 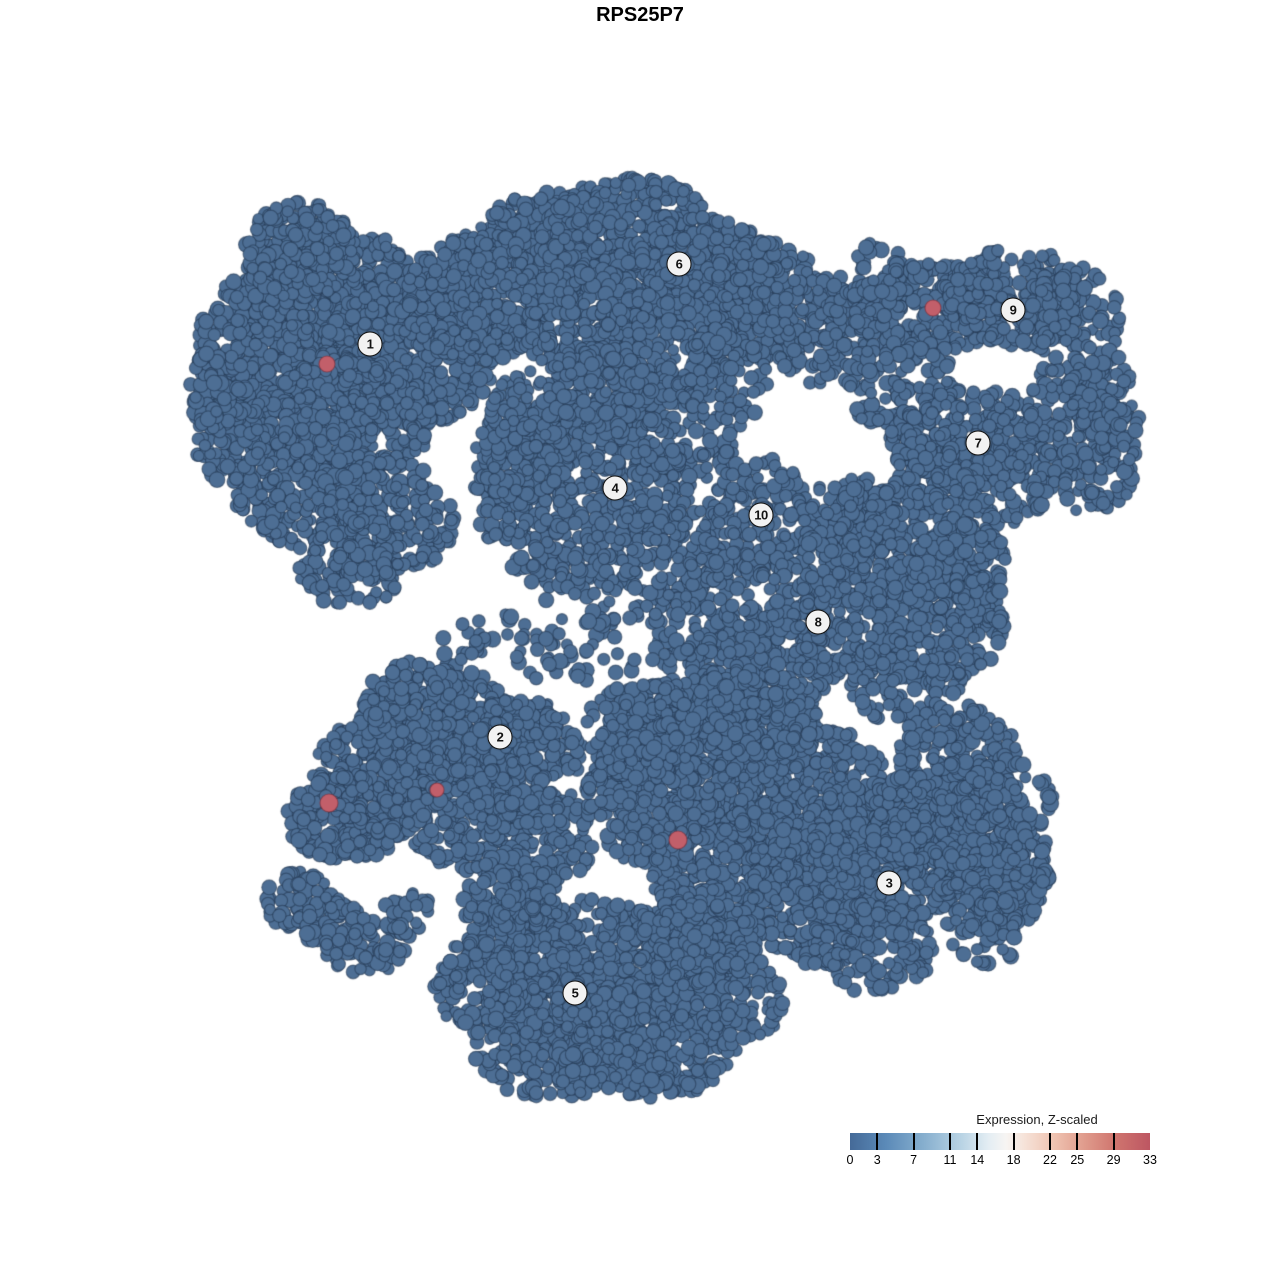 I want to click on cluster-label-10: 10, so click(x=761, y=515).